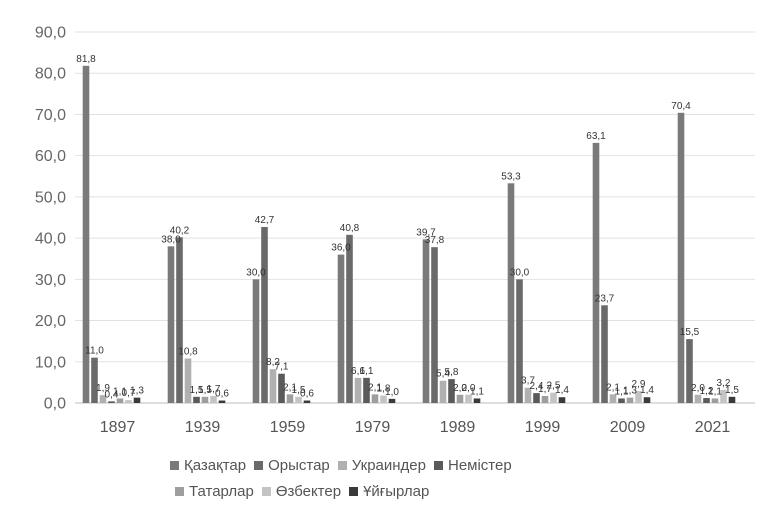 This screenshot has width=763, height=516. I want to click on legend-label: Немістер, so click(479, 465).